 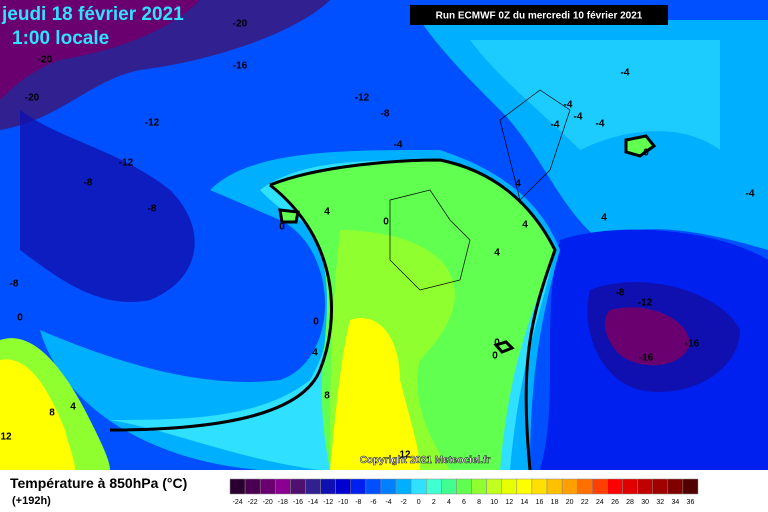 I want to click on colorbar-label: -10, so click(x=343, y=502).